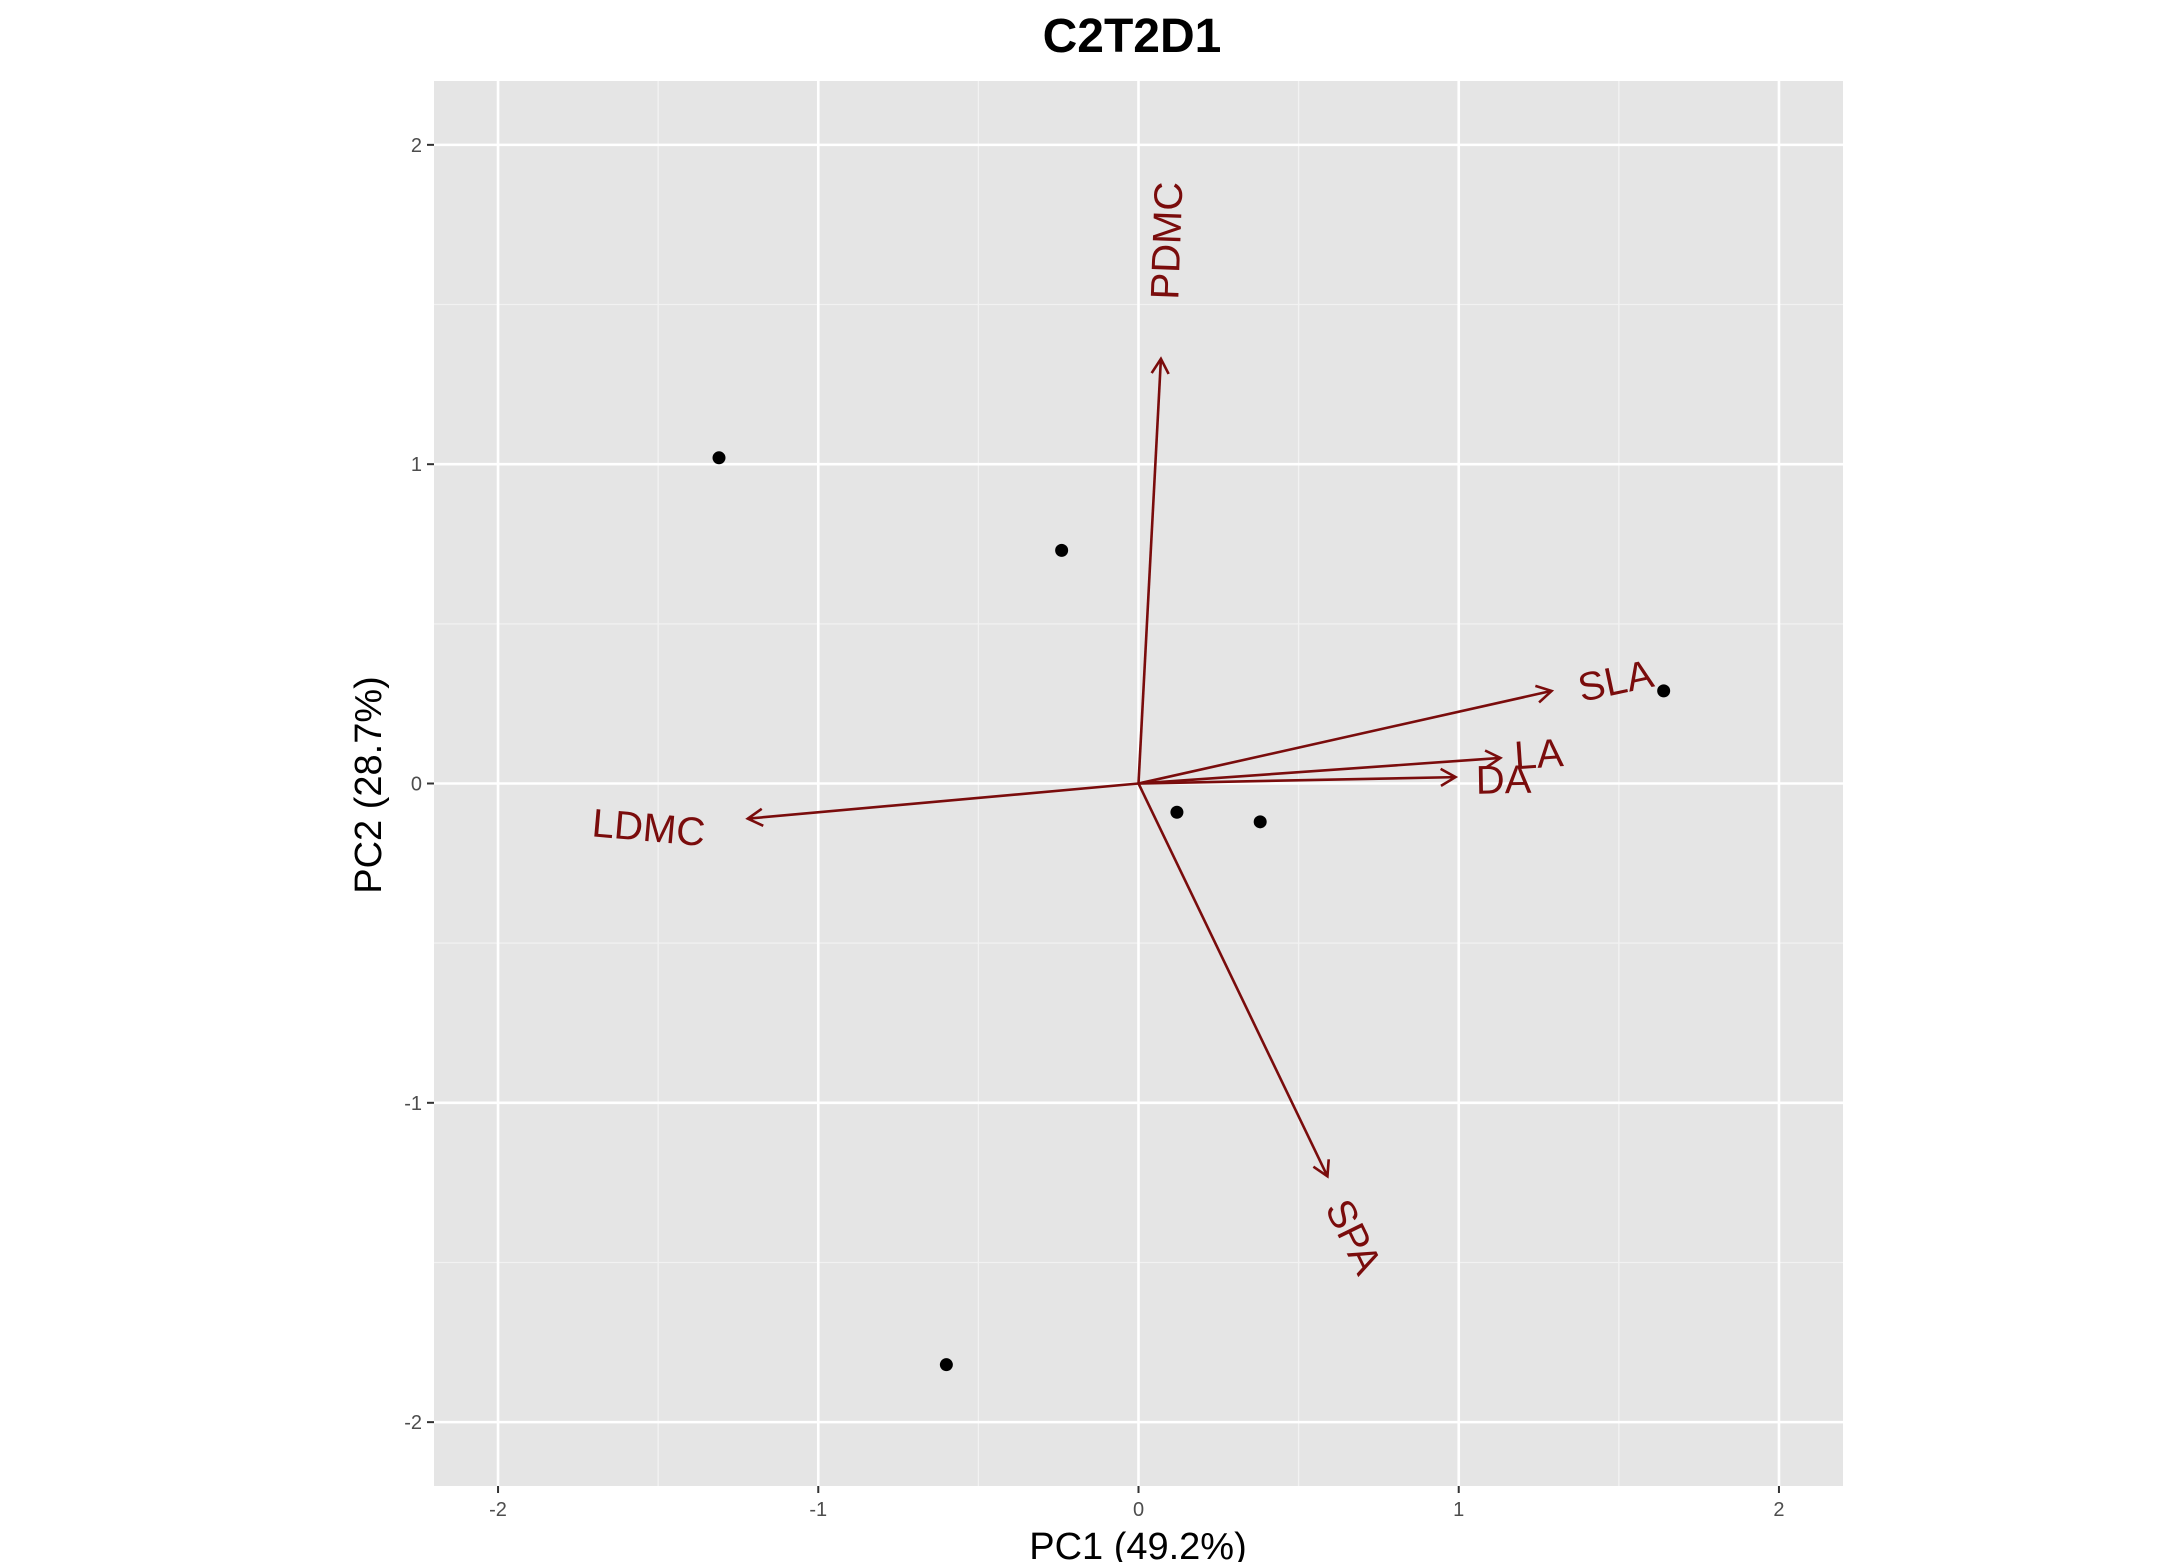 This screenshot has width=2160, height=1562. I want to click on loading-label-ldmc: LDMC, so click(648, 828).